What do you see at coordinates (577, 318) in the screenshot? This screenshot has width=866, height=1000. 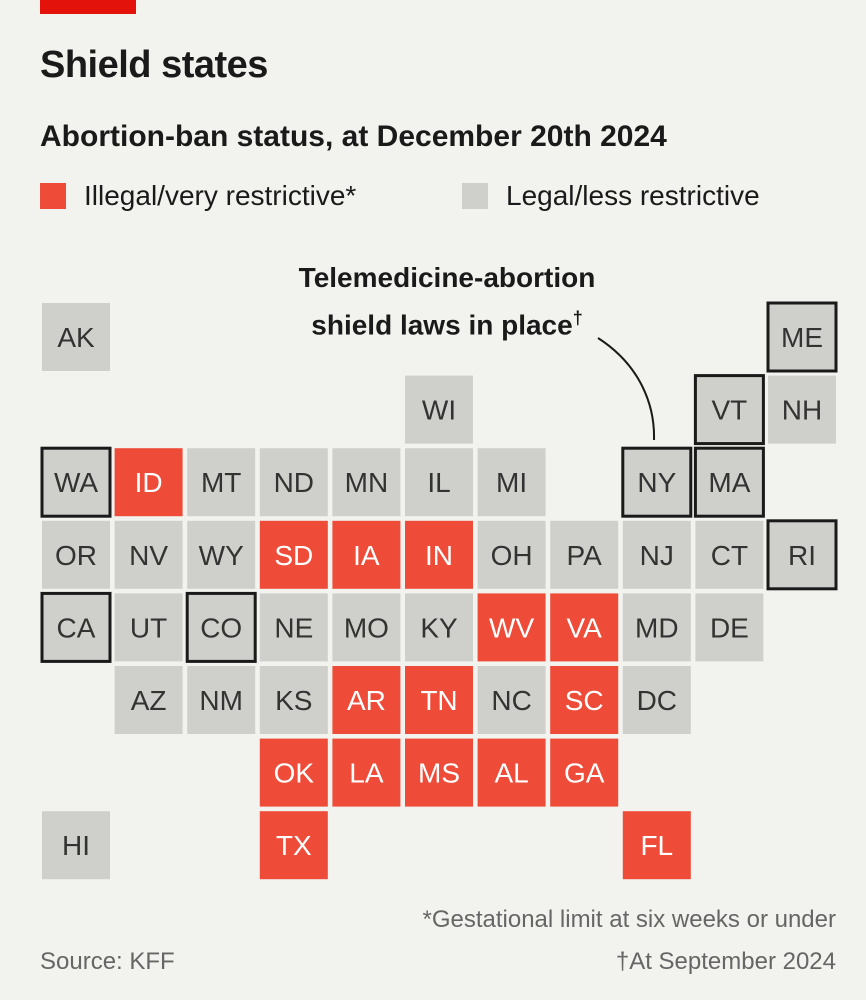 I see `annotation-dagger: †` at bounding box center [577, 318].